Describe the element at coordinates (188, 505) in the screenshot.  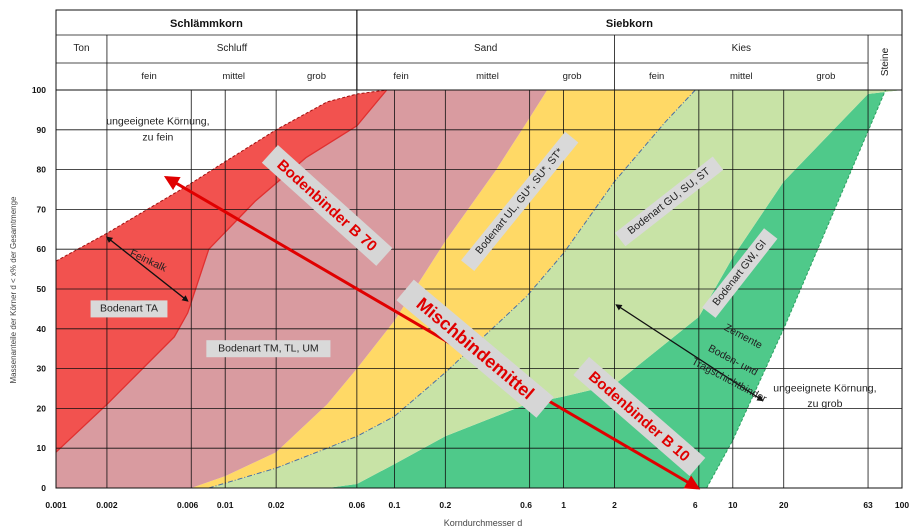
I see `x-tick-label: 0.006` at that location.